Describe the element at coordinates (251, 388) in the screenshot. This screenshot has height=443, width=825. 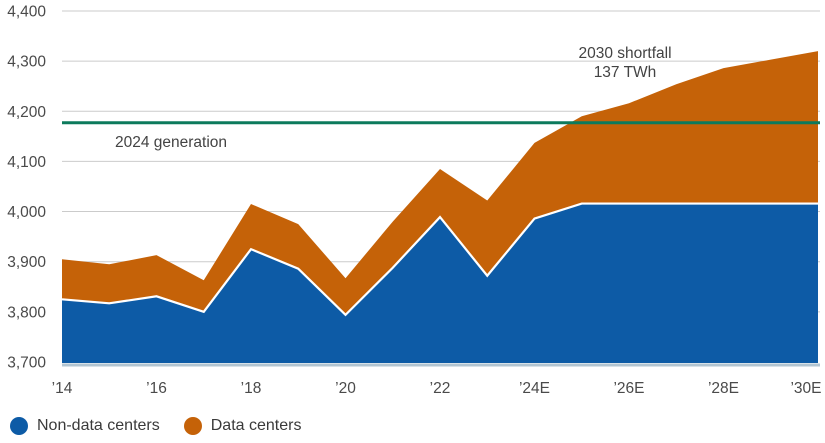
I see `x-tick-label: ’18` at that location.